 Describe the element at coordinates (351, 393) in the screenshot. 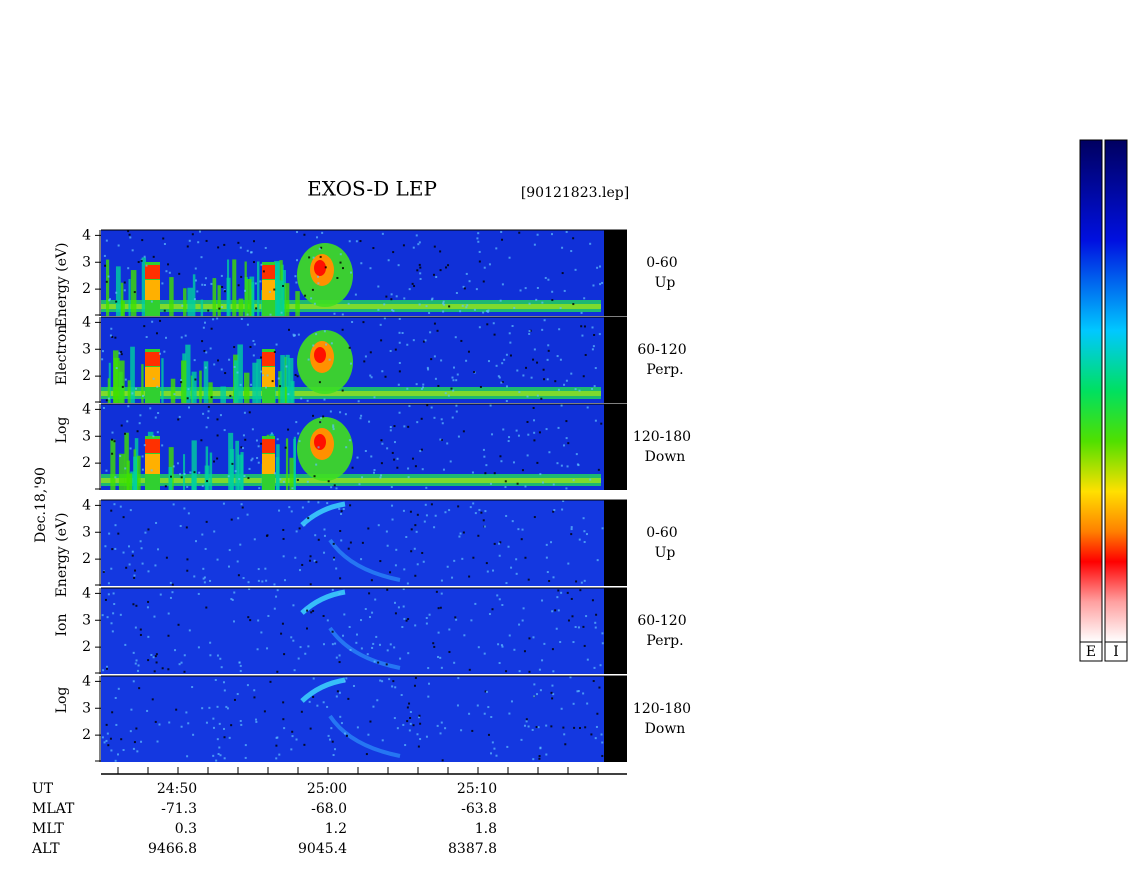

I see `spectrogram-band` at that location.